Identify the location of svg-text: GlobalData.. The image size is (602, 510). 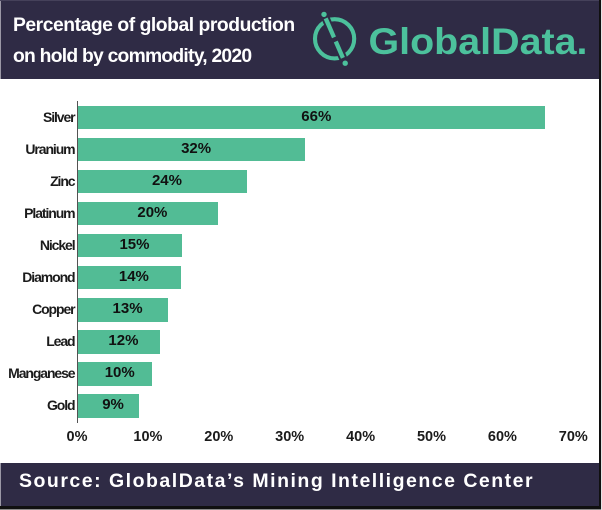
(478, 41).